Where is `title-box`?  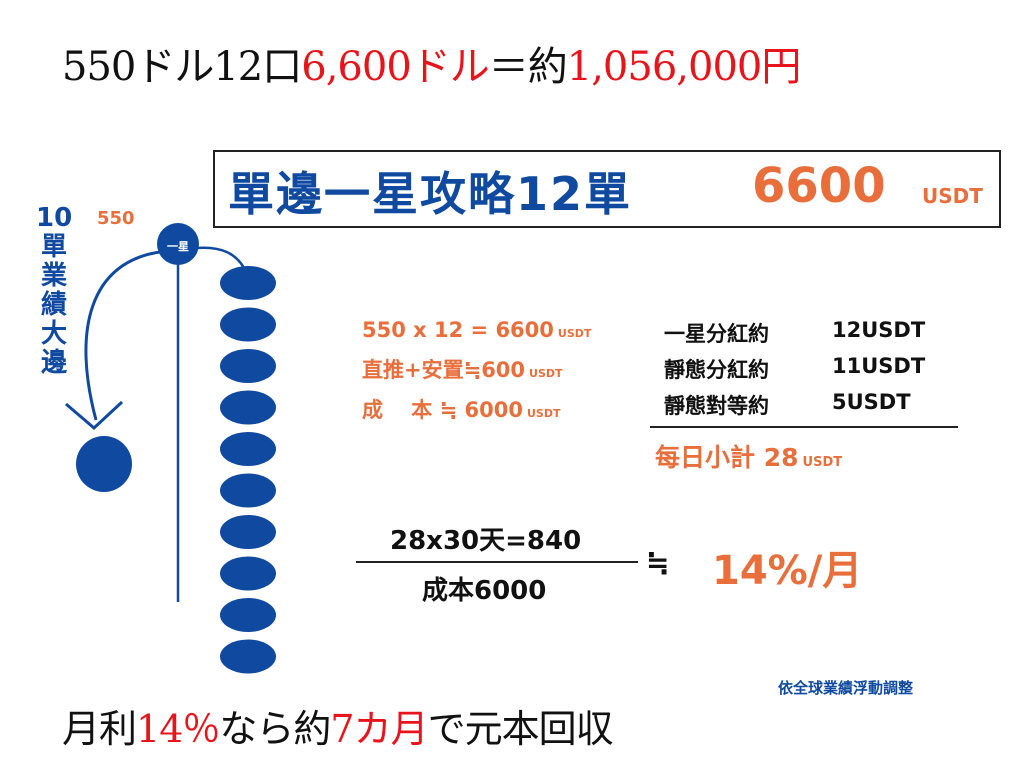 title-box is located at coordinates (607, 189).